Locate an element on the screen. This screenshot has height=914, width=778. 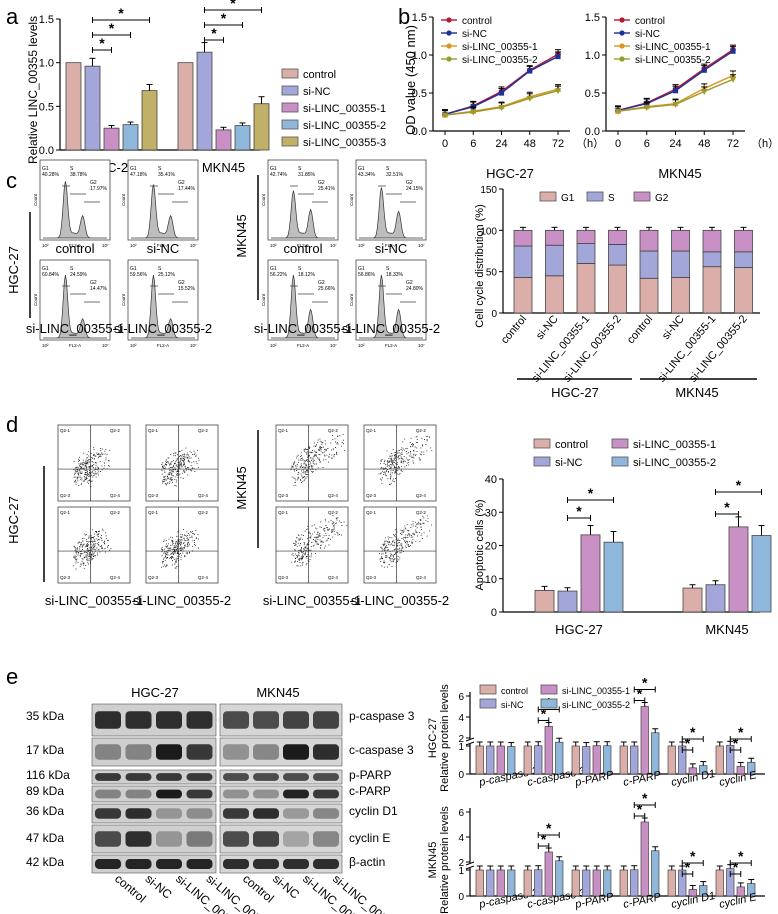
chart-a-legend-label: si-NC is located at coordinates (317, 92).